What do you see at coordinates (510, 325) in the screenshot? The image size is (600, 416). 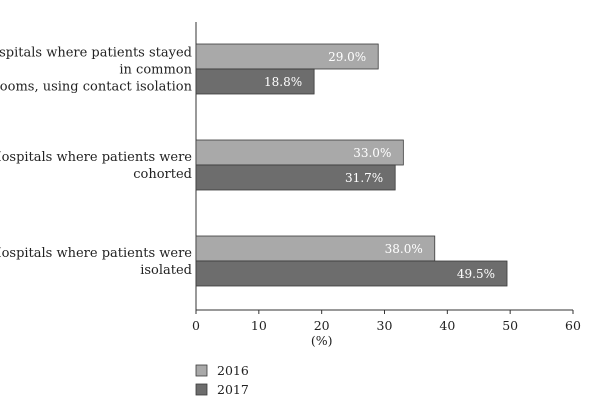 I see `x-tick-label: 50` at bounding box center [510, 325].